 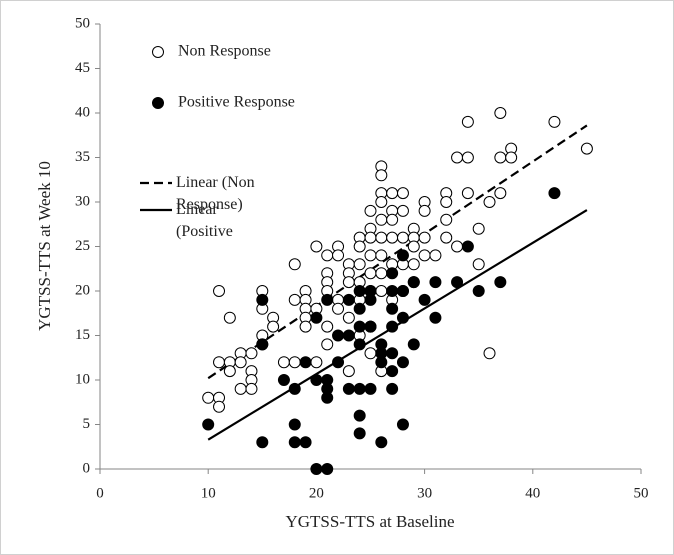 What do you see at coordinates (532, 493) in the screenshot?
I see `x-tick-label: 40` at bounding box center [532, 493].